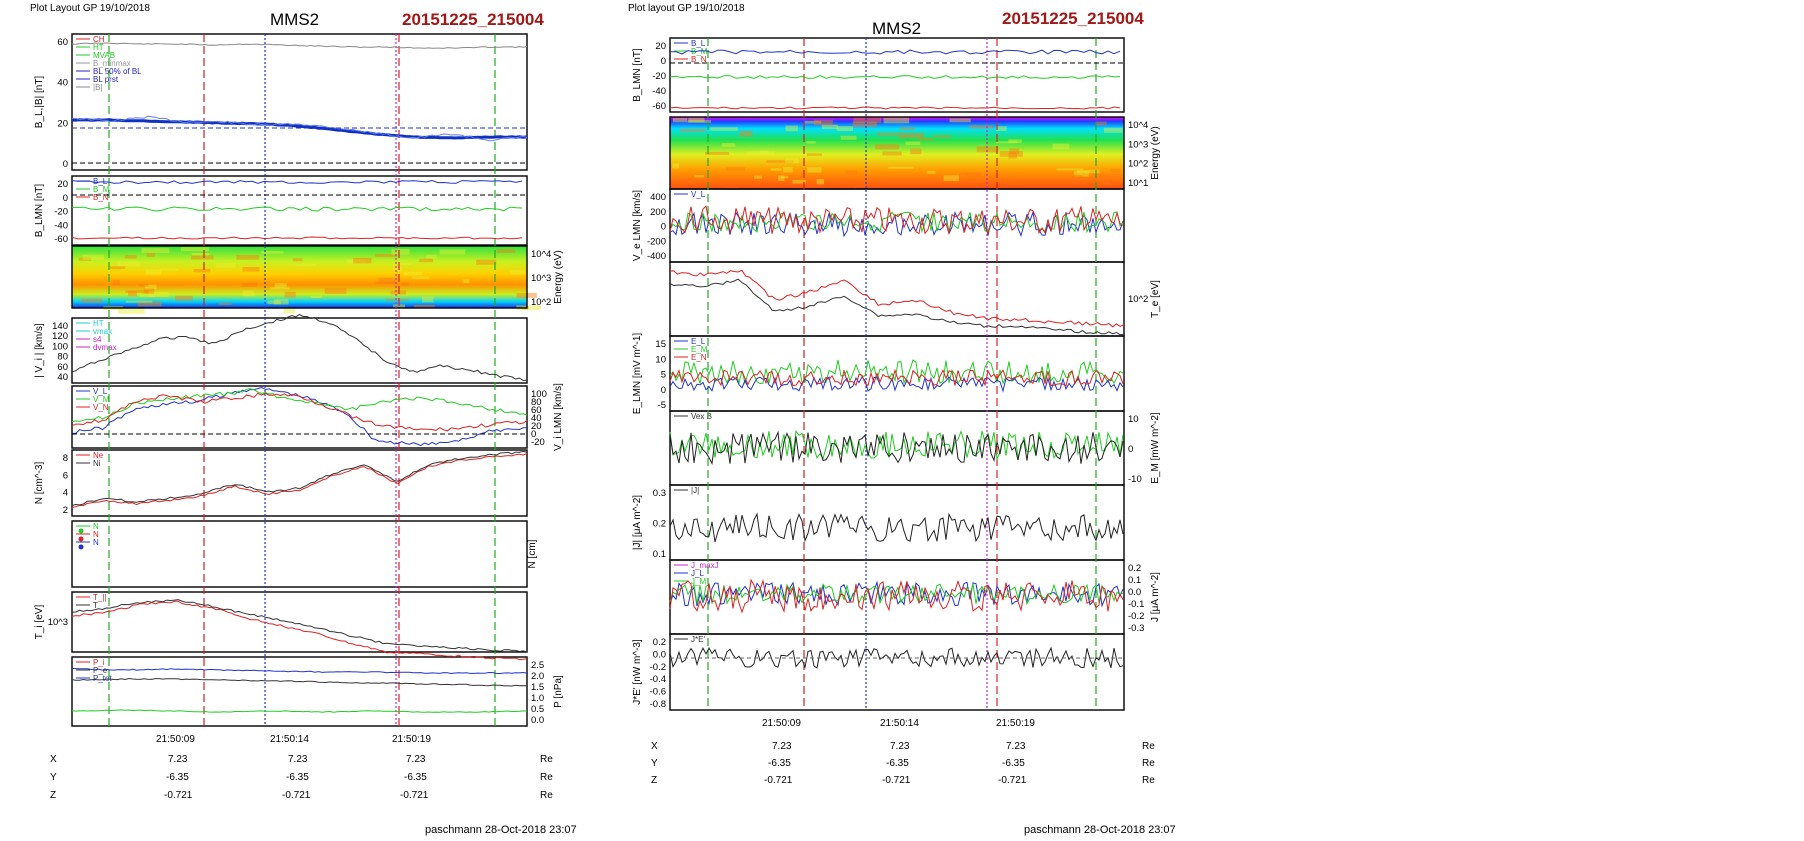 This screenshot has width=1804, height=841. I want to click on axis-label: J*E' [nW m^-3], so click(637, 672).